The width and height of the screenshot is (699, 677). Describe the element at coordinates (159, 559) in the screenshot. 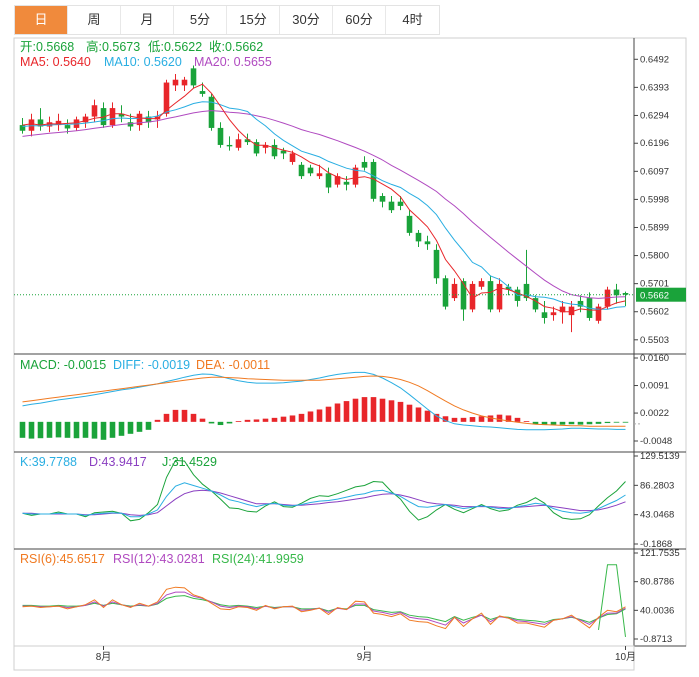

I see `legend-rsi12: RSI(12):43.0281` at that location.